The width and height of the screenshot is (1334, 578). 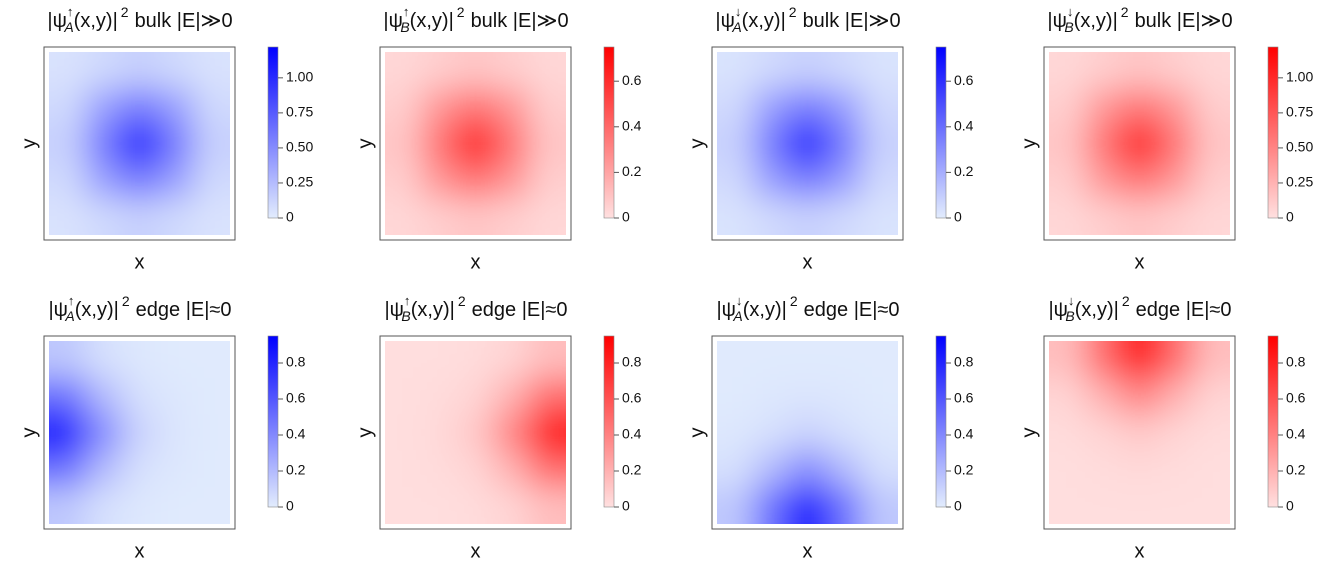 I want to click on title-part: B, so click(x=405, y=316).